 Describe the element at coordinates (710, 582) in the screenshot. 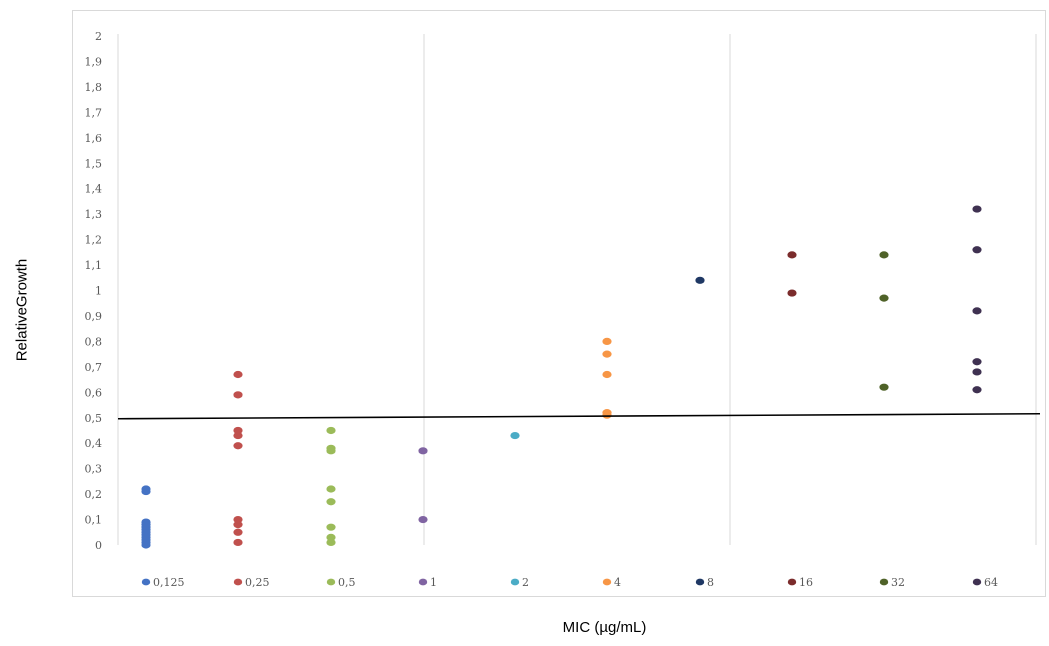

I see `legend-label: 8` at that location.